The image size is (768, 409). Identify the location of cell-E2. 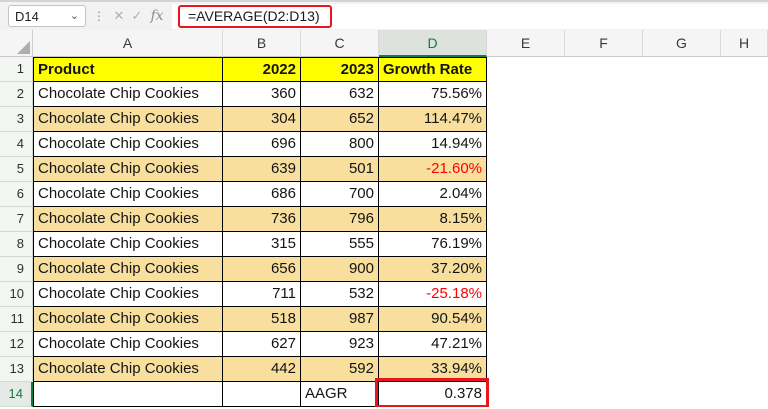
(526, 94).